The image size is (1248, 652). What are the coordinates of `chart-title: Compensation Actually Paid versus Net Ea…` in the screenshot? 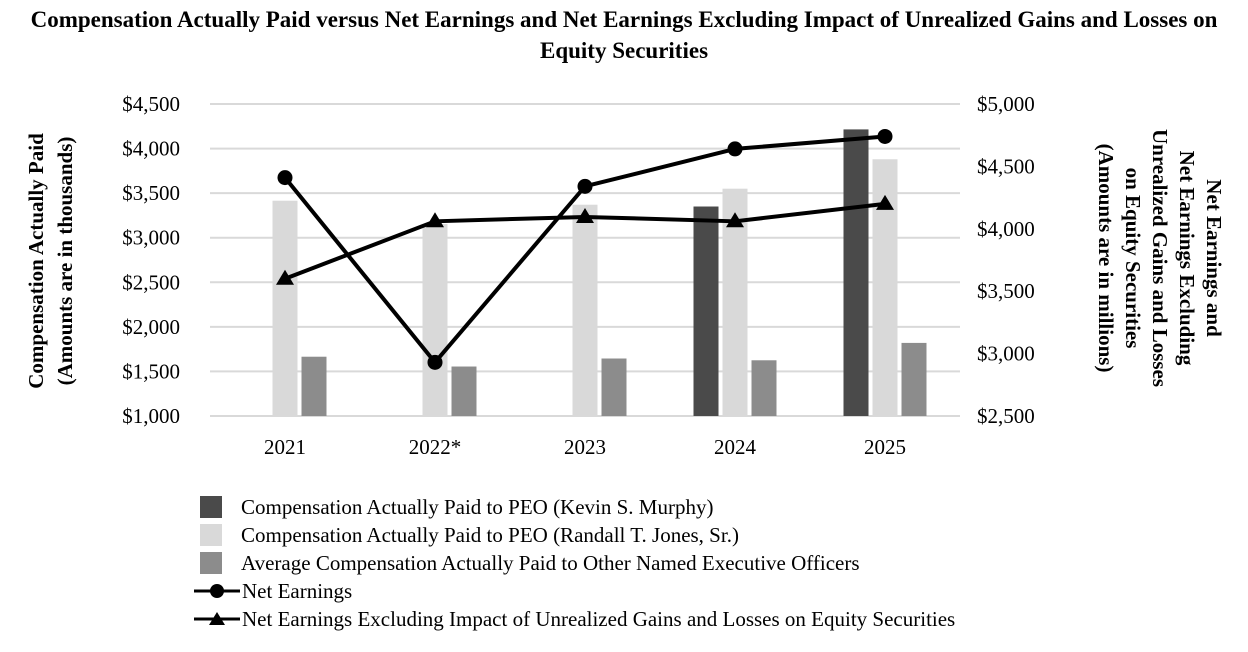 It's located at (624, 35).